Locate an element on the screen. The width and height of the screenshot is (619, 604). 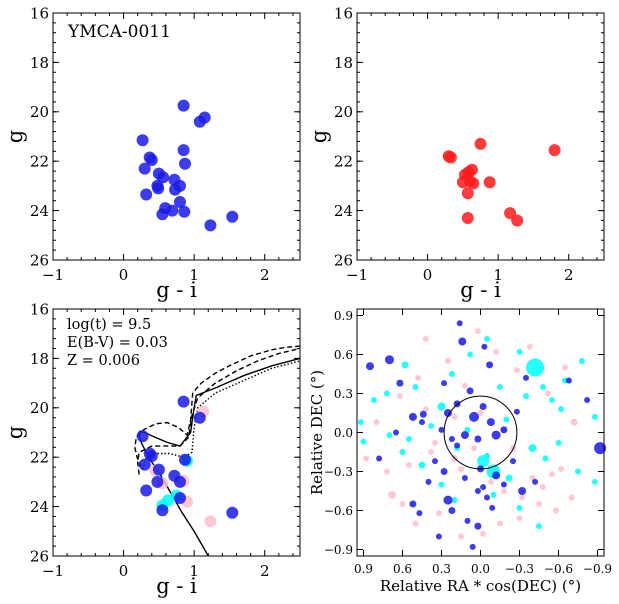
p3-xtick-label: 1 is located at coordinates (194, 571).